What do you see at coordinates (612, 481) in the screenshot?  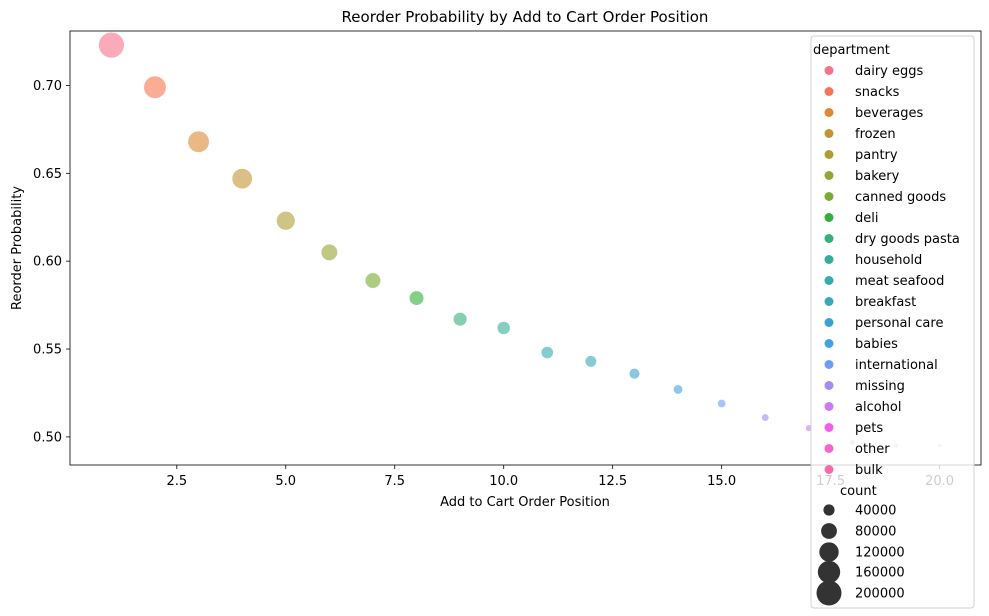 I see `x-tick-label: 12.5` at bounding box center [612, 481].